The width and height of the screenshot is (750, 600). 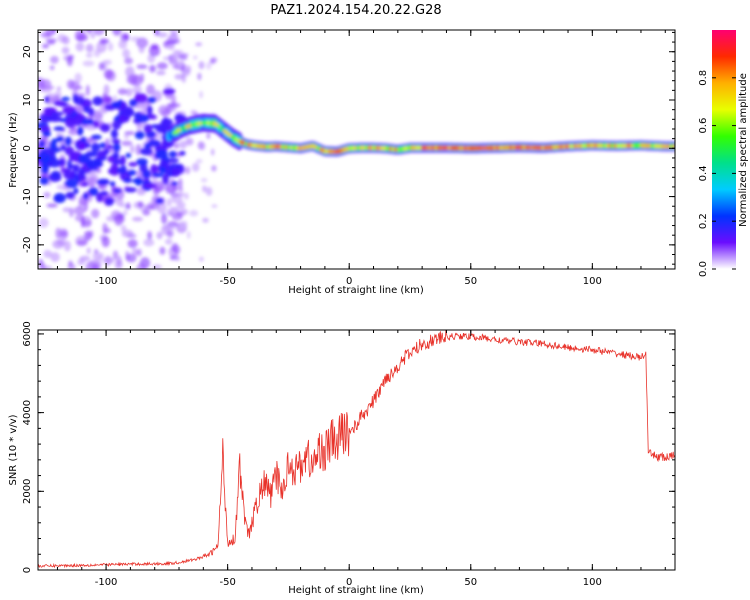 What do you see at coordinates (717, 173) in the screenshot?
I see `colorbar-ticks: 0.0 0.2 0.4 0.6 0.8` at bounding box center [717, 173].